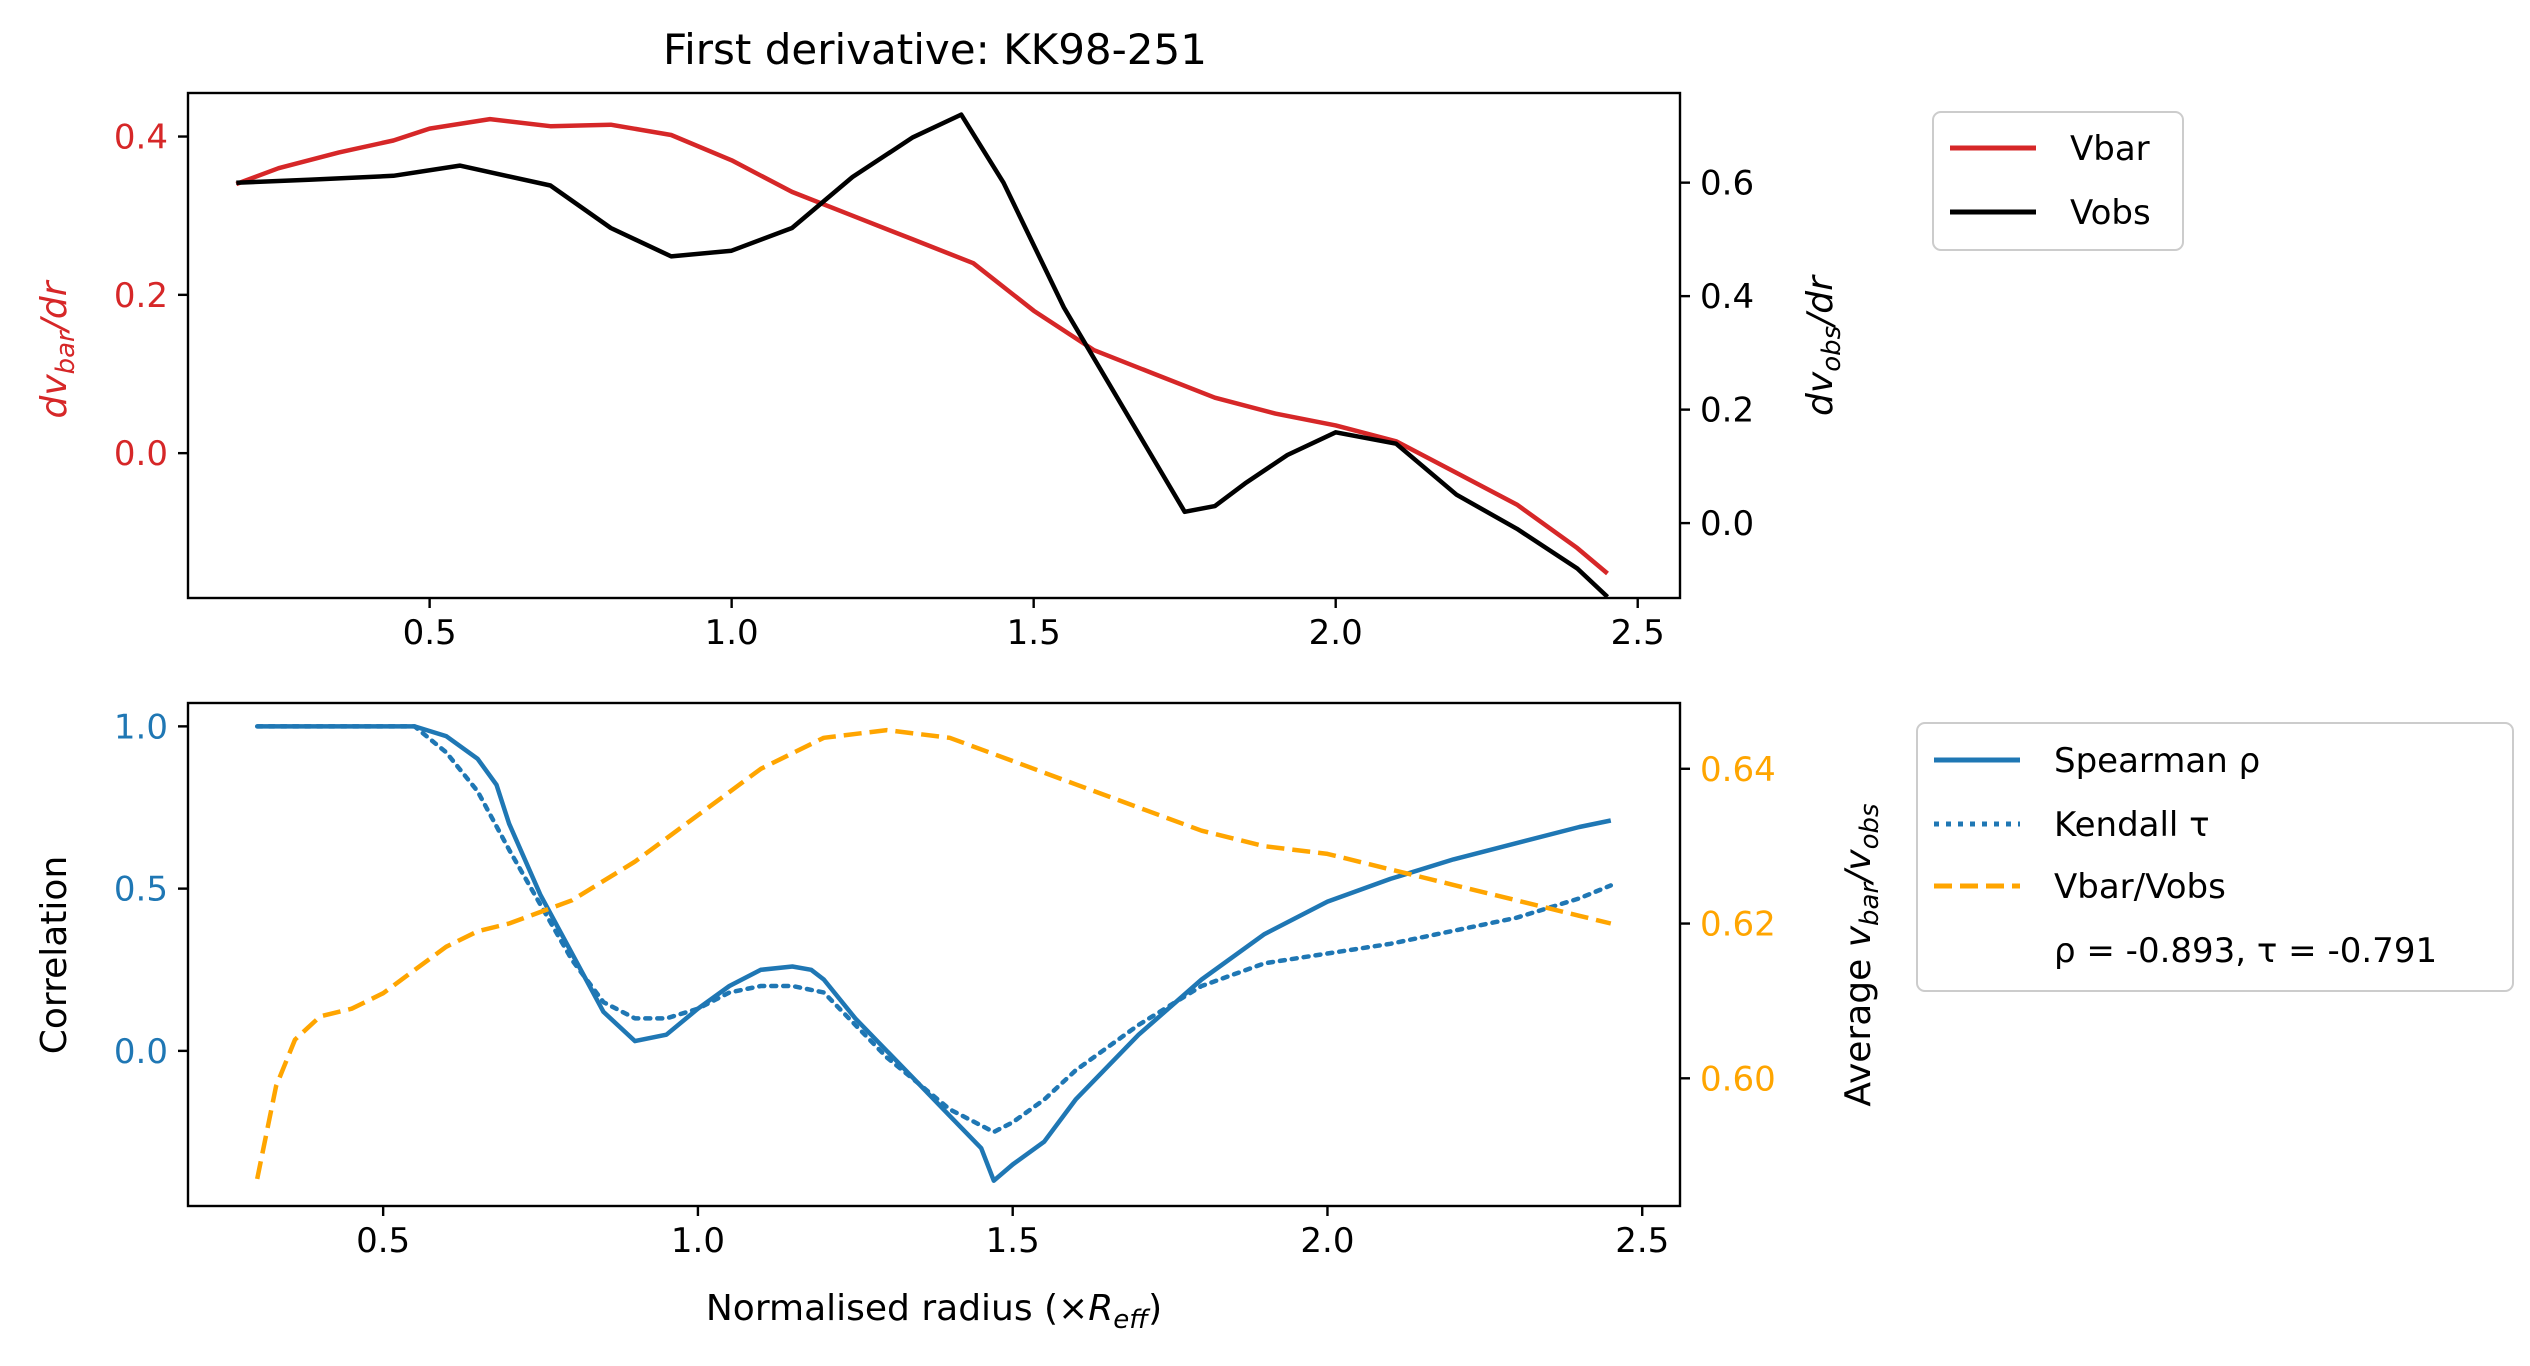  I want to click on bottom-right-axis-label: Average vbar/vobs, so click(1861, 954).